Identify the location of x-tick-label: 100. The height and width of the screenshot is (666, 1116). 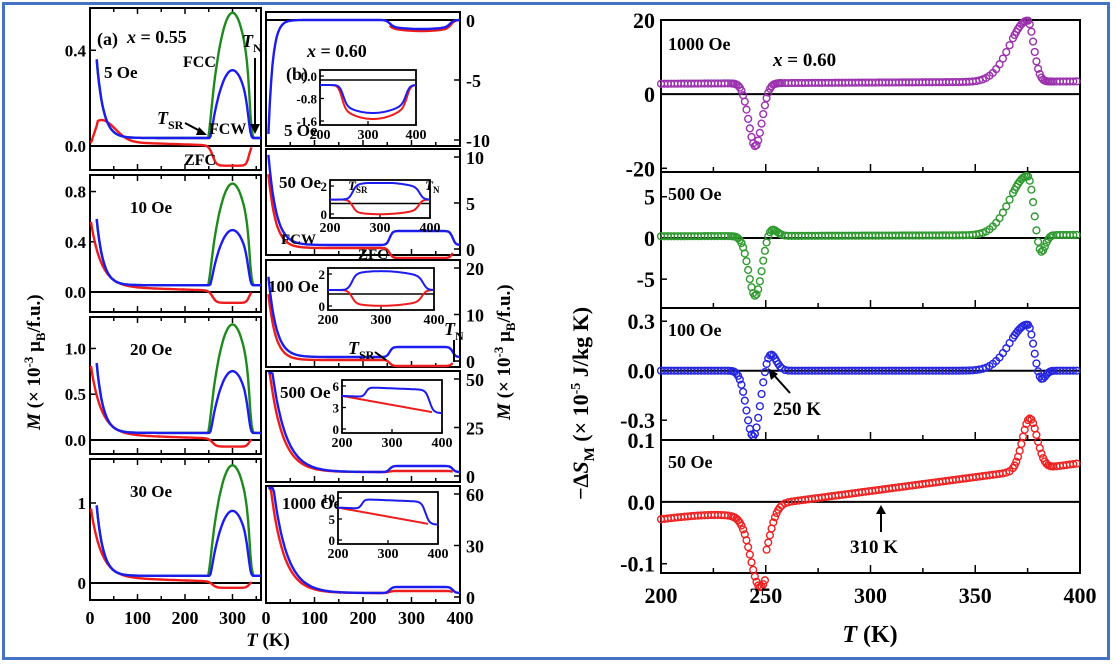
(314, 618).